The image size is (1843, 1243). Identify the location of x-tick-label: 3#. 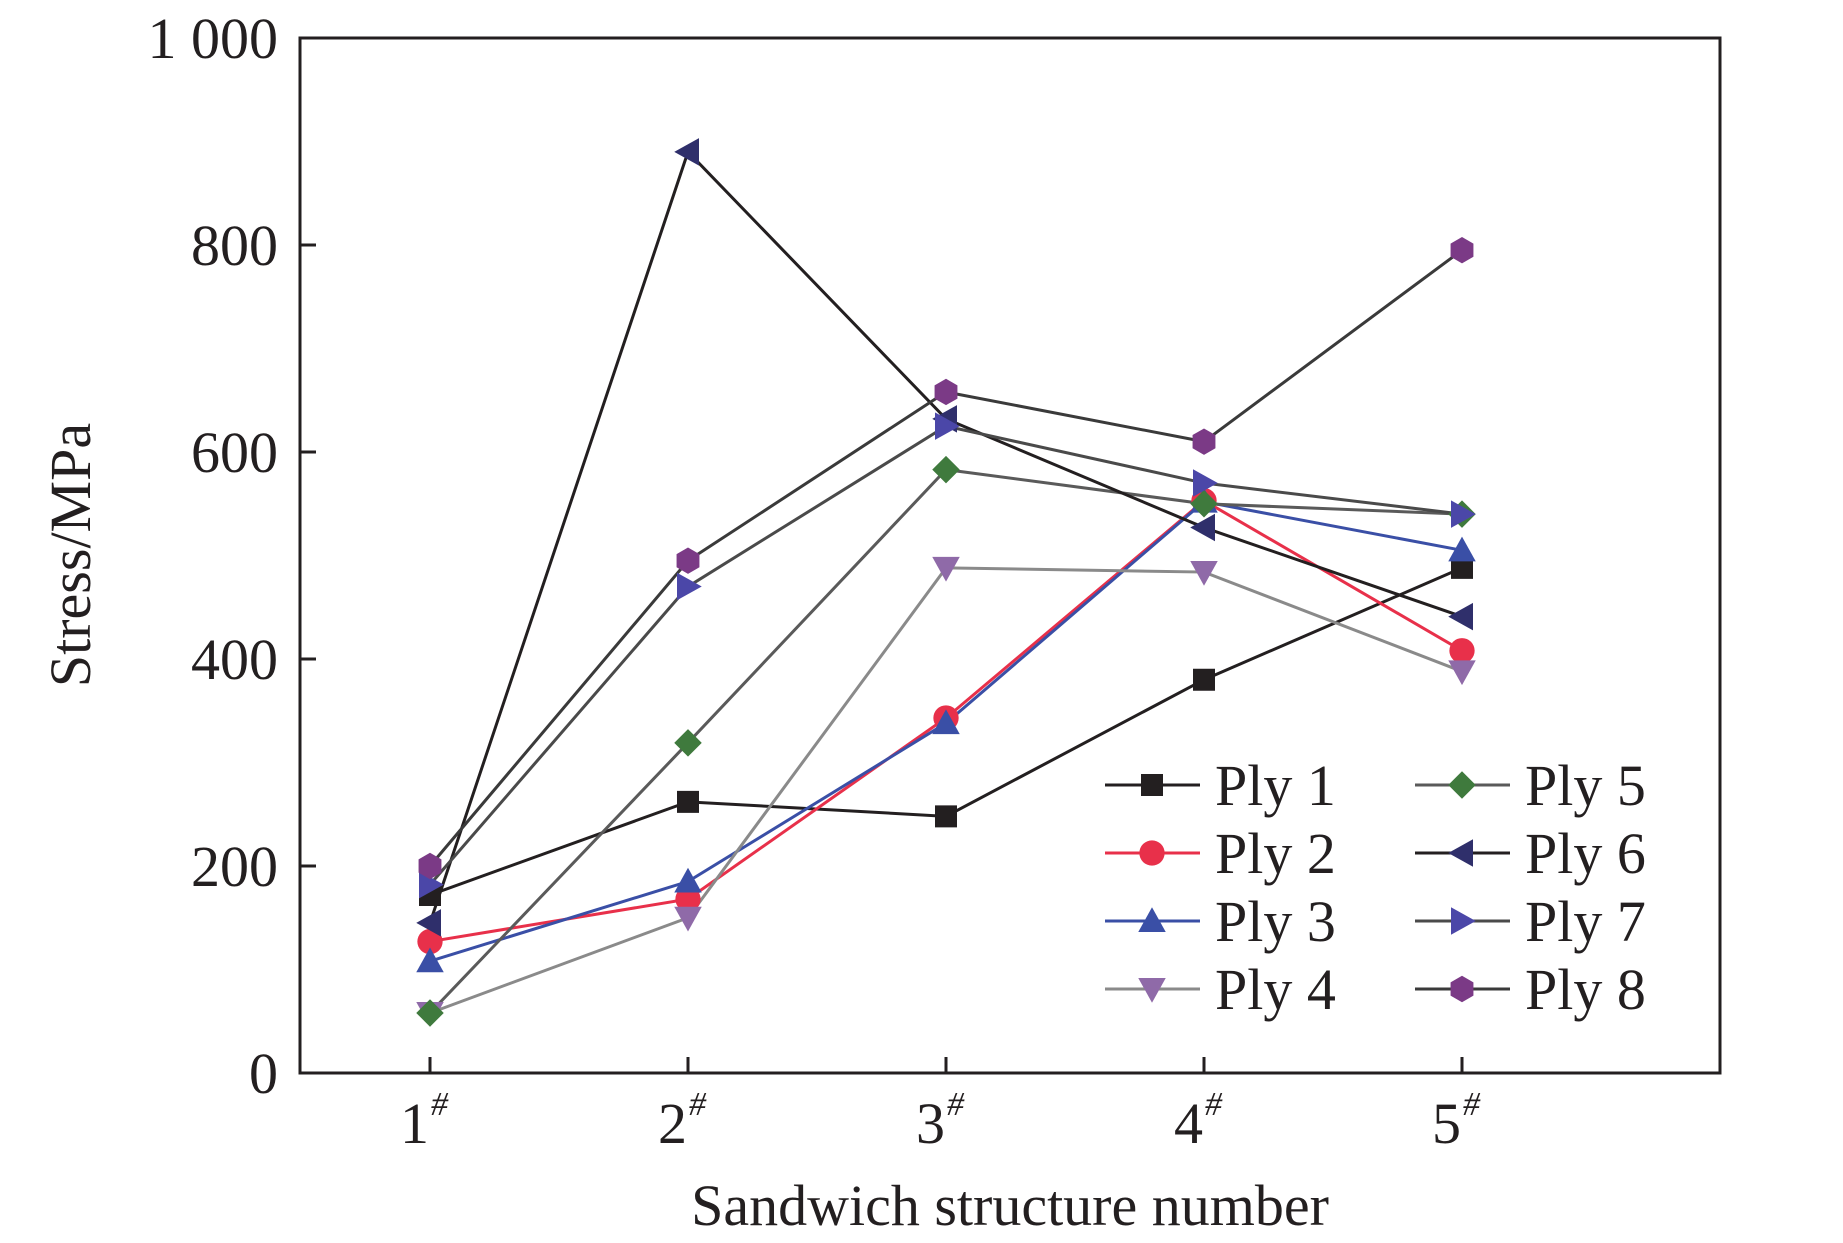
(940, 1121).